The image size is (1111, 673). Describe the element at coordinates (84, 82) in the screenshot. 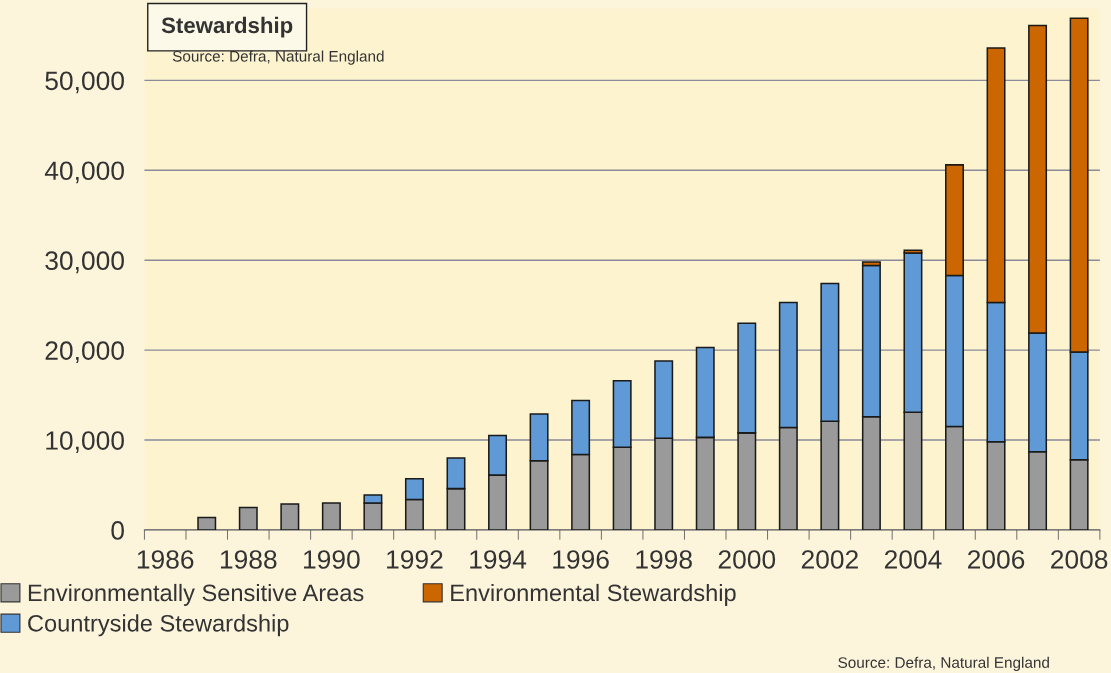

I see `y-tick-label: 50,000` at that location.